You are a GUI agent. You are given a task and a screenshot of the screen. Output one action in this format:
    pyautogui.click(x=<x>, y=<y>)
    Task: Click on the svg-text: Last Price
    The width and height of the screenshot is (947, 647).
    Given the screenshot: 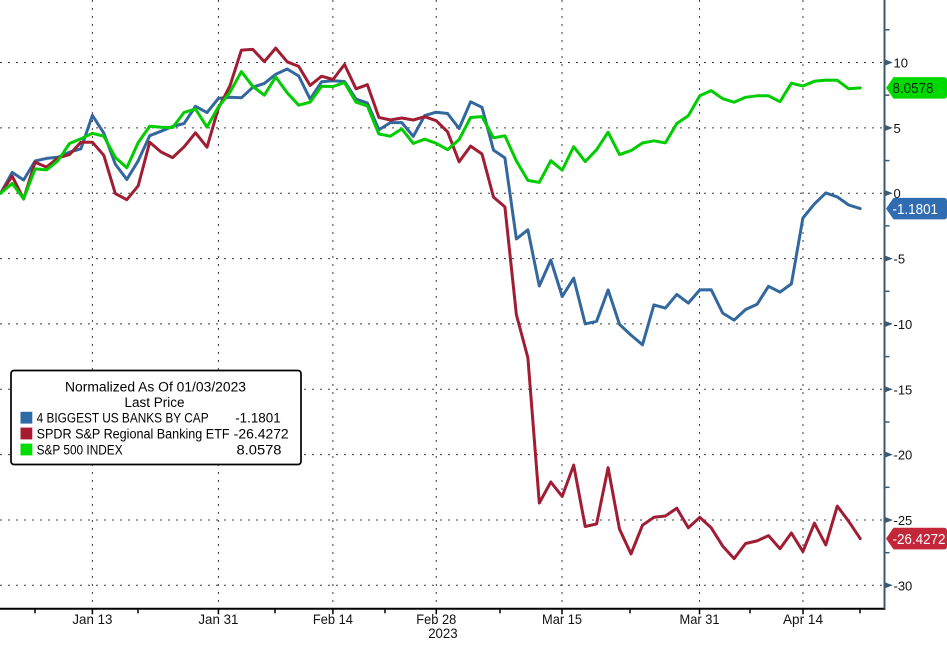 What is the action you would take?
    pyautogui.click(x=155, y=402)
    